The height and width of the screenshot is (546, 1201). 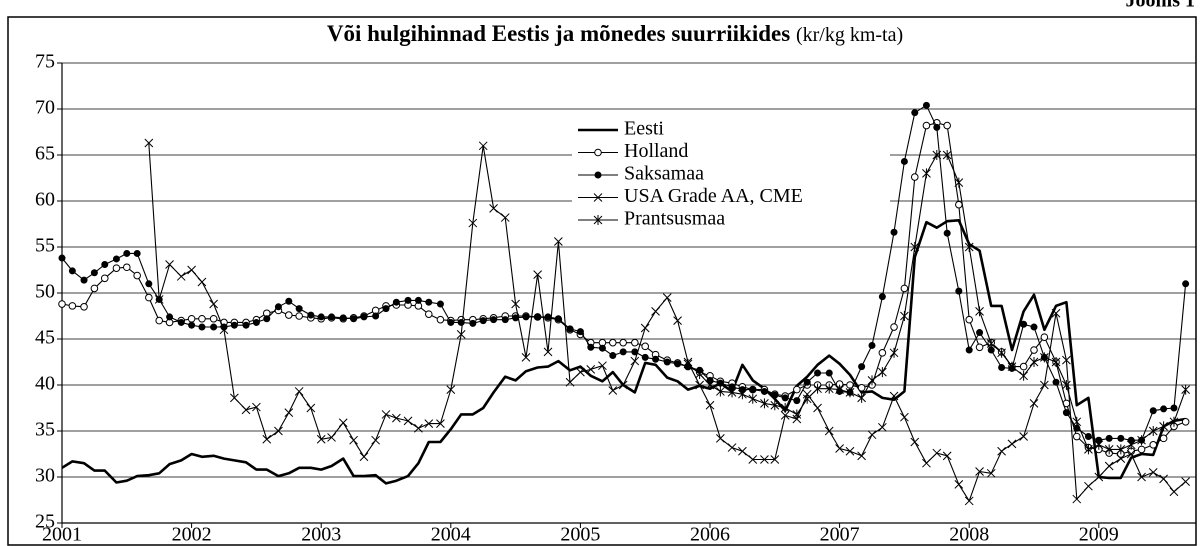 What do you see at coordinates (451, 535) in the screenshot?
I see `x-tick-label: 2004` at bounding box center [451, 535].